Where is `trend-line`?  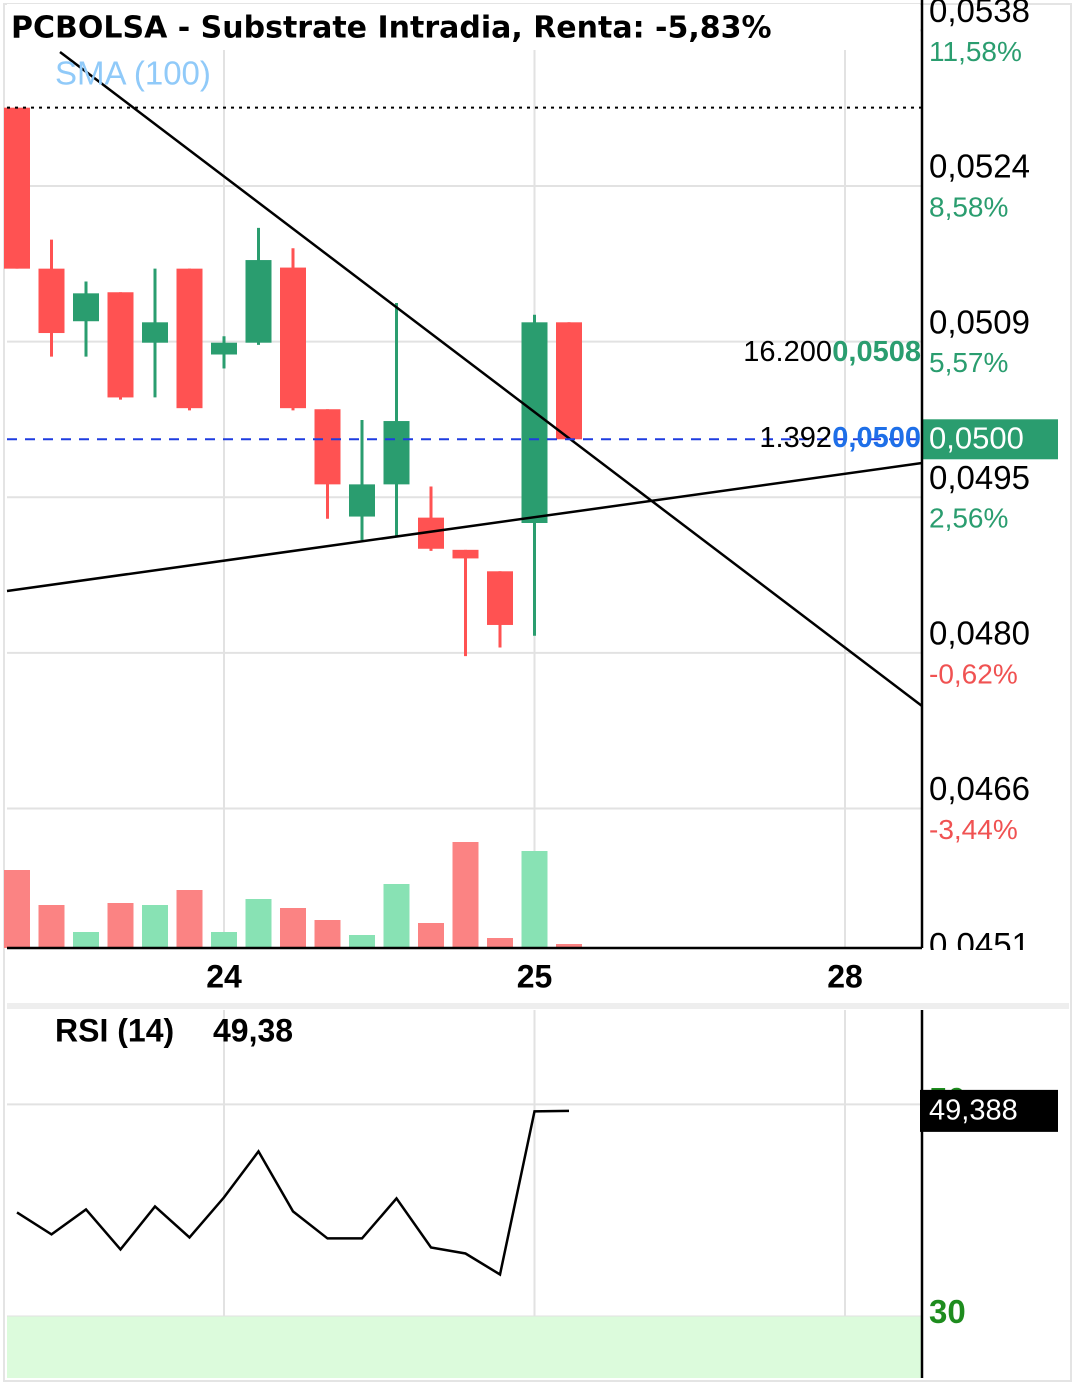
trend-line is located at coordinates (464, 527).